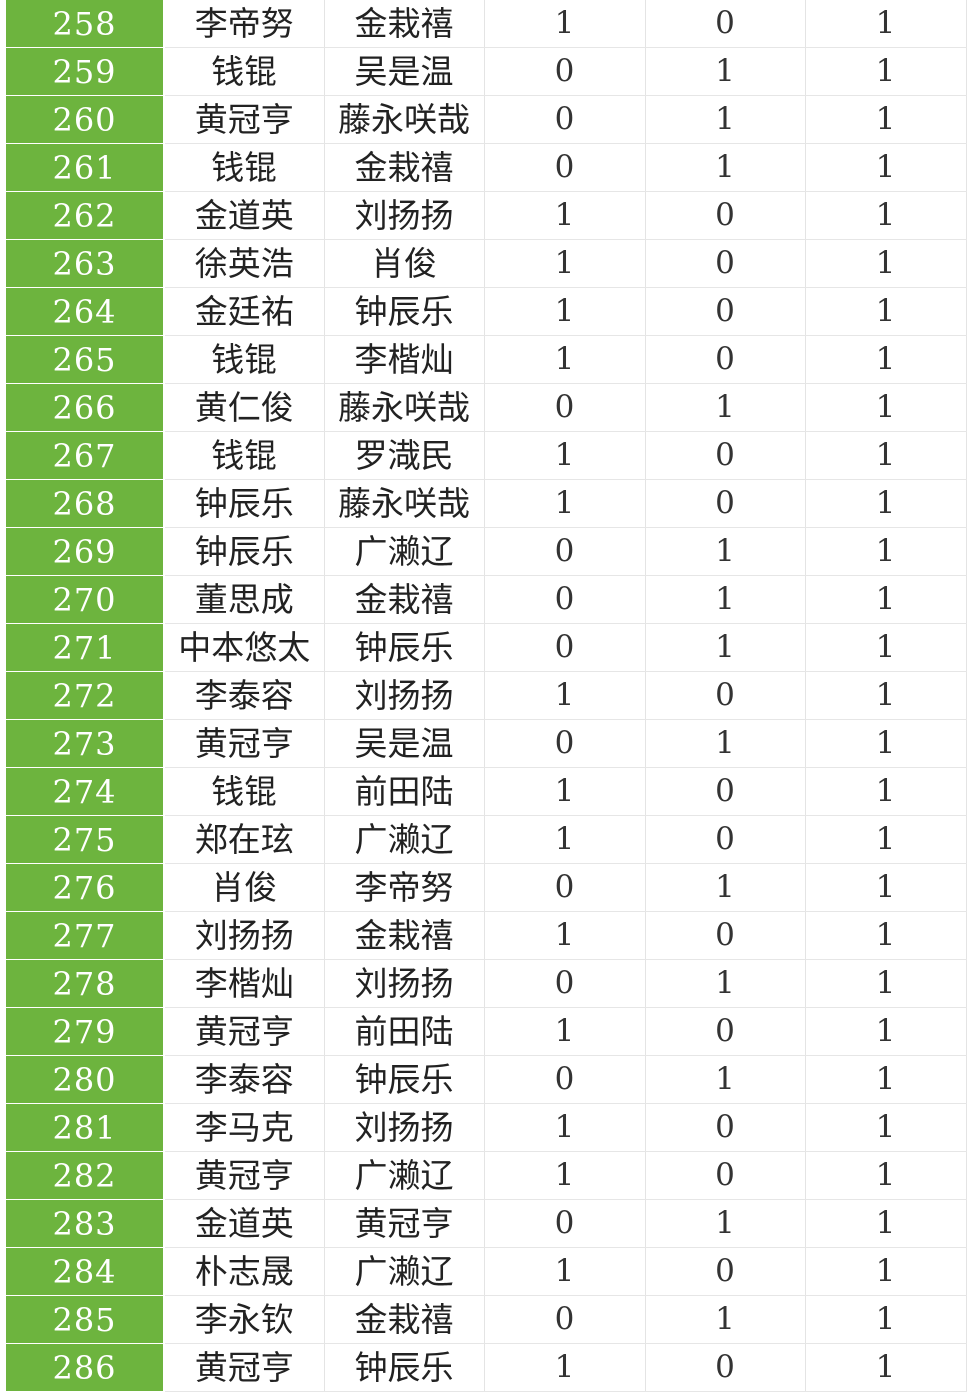 The image size is (968, 1392). What do you see at coordinates (486, 71) in the screenshot?
I see `table-row: 259 钱锟 吴是温 0 1 1` at bounding box center [486, 71].